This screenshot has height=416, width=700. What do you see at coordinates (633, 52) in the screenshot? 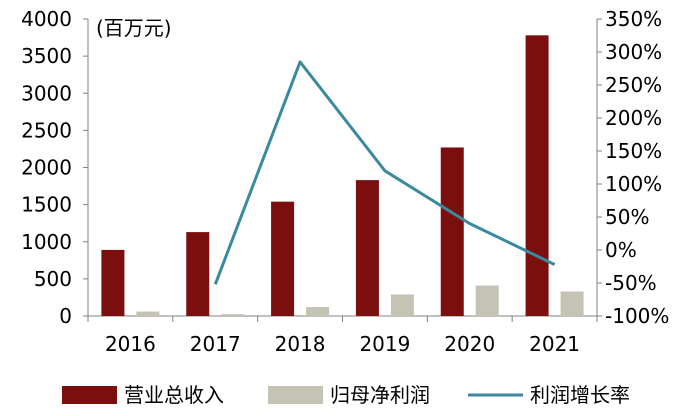
I see `right-axis-tick-label: 300%` at bounding box center [633, 52].